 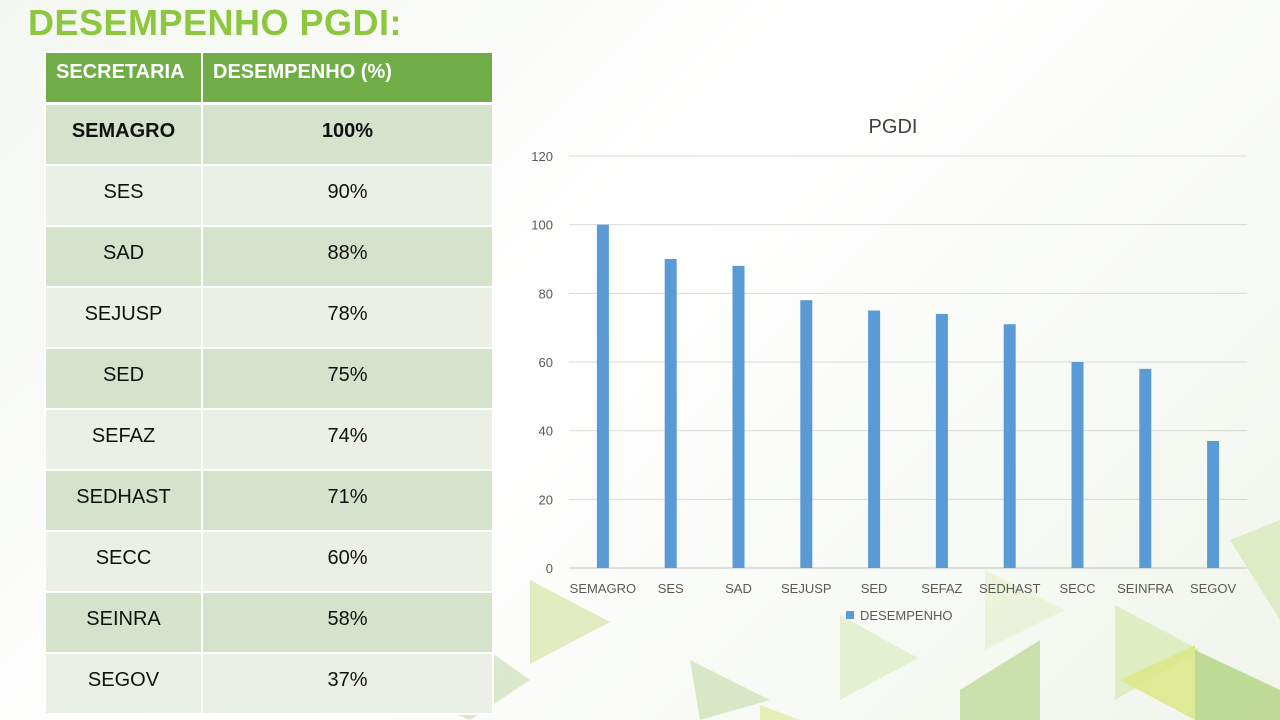 I want to click on bar-sed, so click(x=874, y=439).